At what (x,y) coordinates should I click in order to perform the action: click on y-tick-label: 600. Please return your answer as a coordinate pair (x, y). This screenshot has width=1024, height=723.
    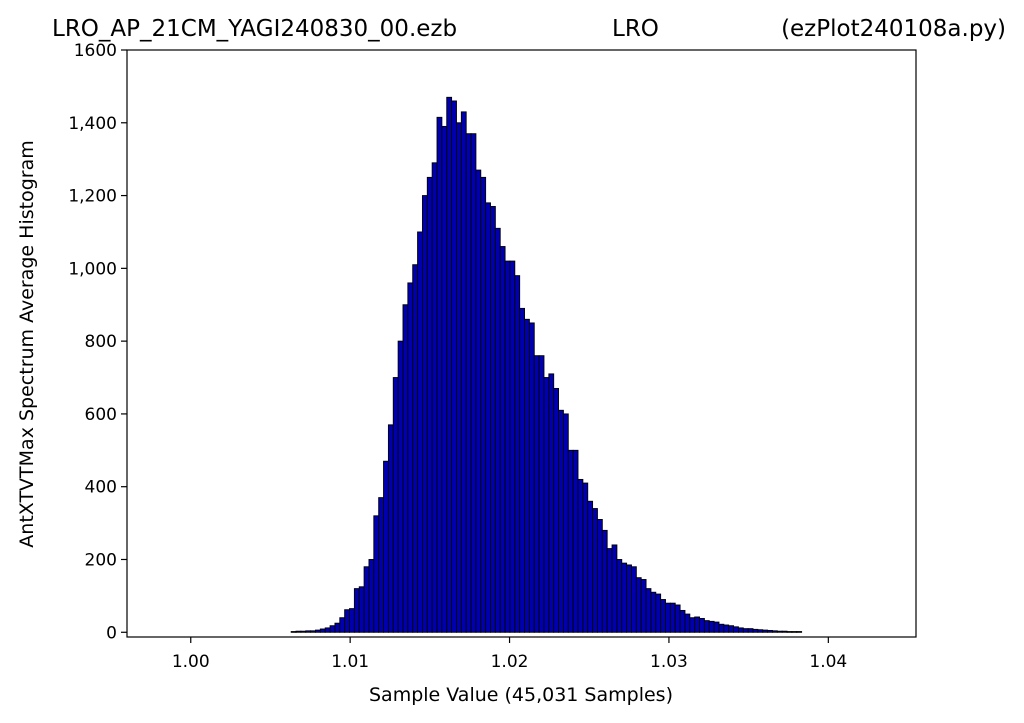
    Looking at the image, I should click on (101, 415).